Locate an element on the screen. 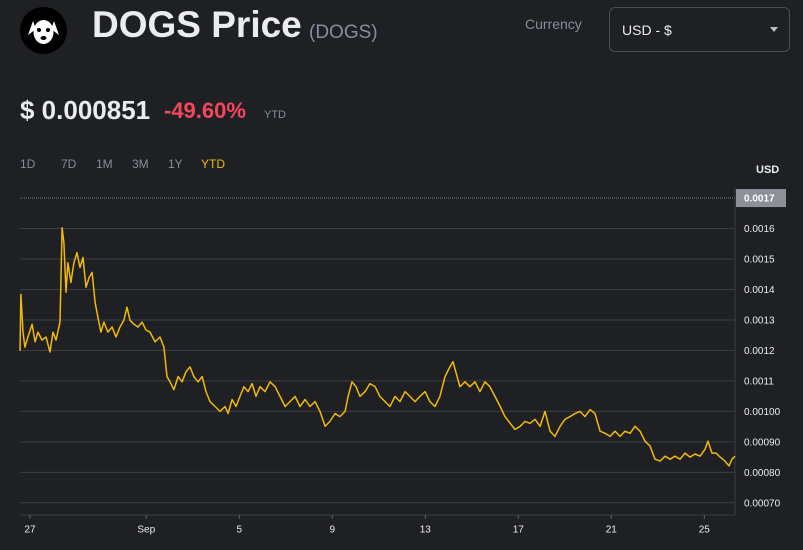 The height and width of the screenshot is (550, 803). dog-icon is located at coordinates (43, 32).